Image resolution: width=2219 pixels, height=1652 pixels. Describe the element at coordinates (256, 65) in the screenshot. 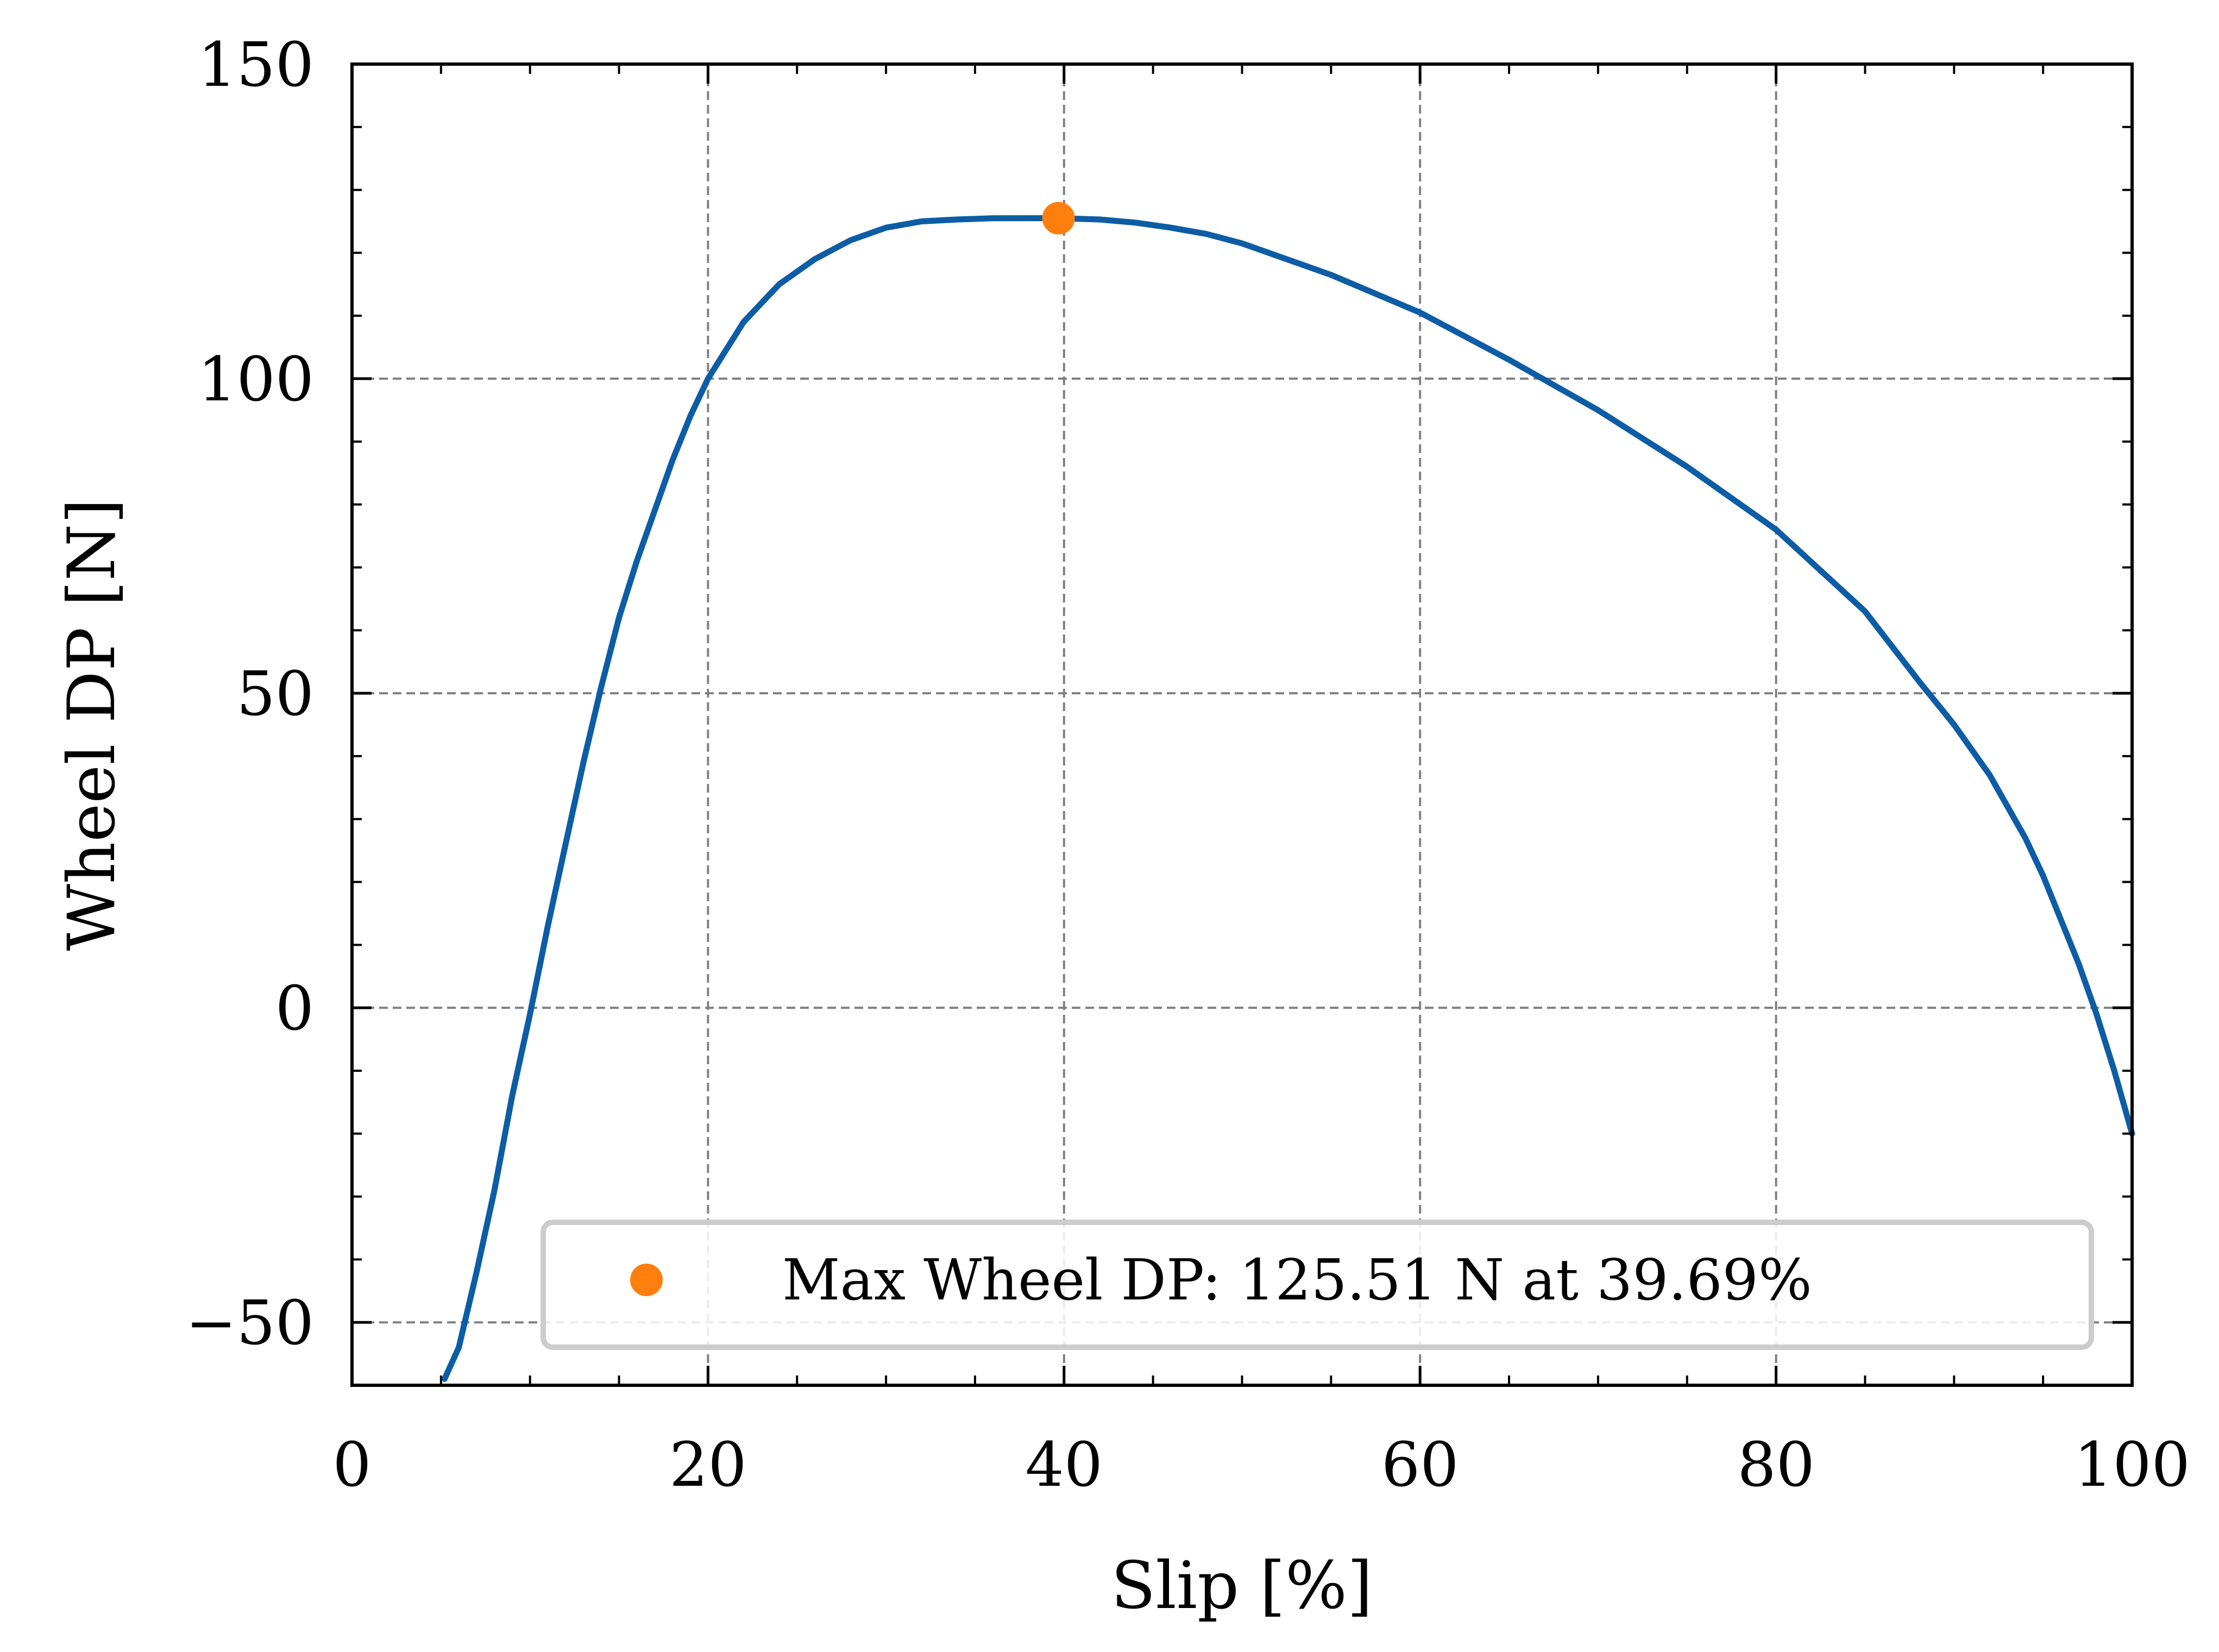

I see `y-tick-label: 150` at that location.